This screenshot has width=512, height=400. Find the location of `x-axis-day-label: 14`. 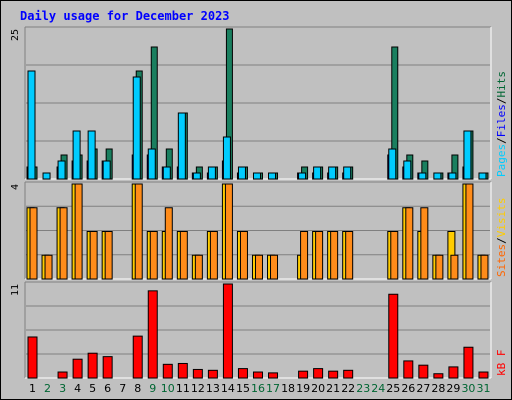

x-axis-day-label: 14 is located at coordinates (228, 388).